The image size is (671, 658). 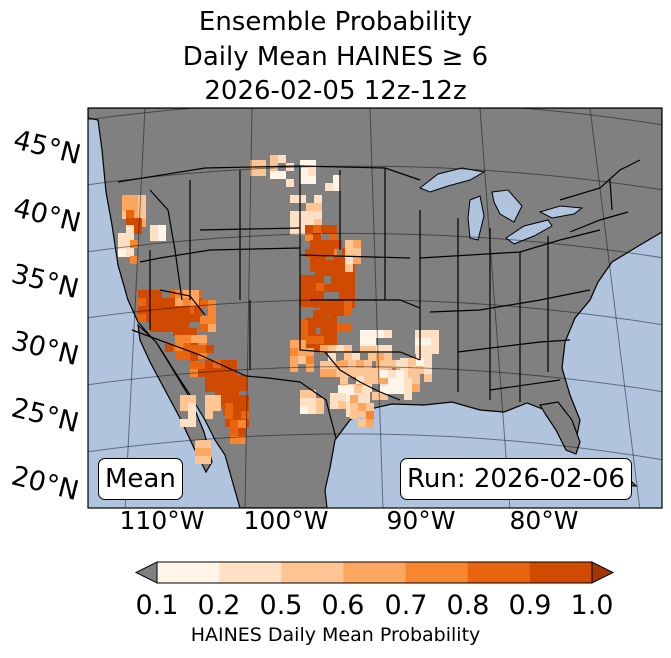 I want to click on colorbar-under-arrow, so click(x=146, y=572).